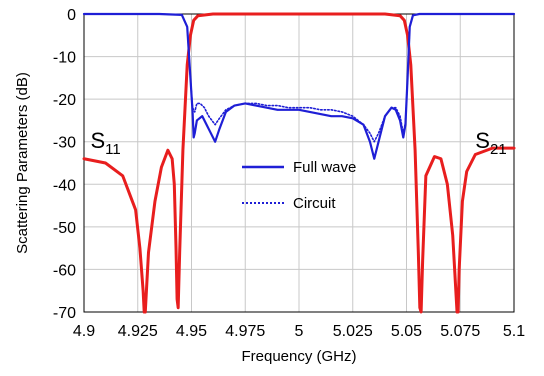  I want to click on x-tick-label: 5.025, so click(353, 331).